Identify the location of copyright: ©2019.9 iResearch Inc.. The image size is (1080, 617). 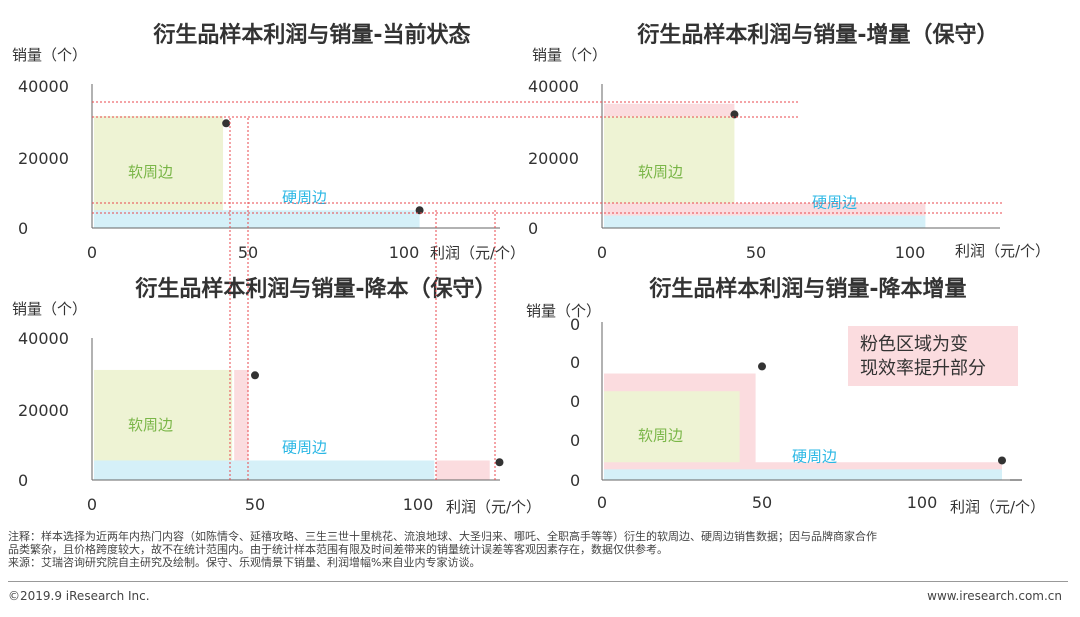
(79, 596).